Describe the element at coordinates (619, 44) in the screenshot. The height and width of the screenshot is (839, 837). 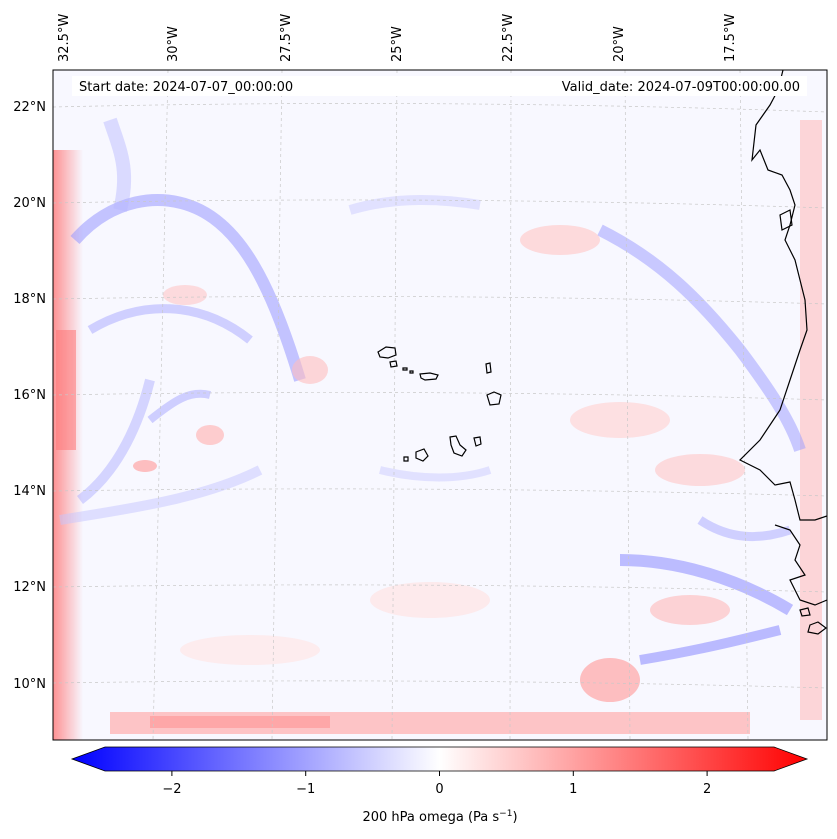
I see `lon-label: 20°W` at that location.